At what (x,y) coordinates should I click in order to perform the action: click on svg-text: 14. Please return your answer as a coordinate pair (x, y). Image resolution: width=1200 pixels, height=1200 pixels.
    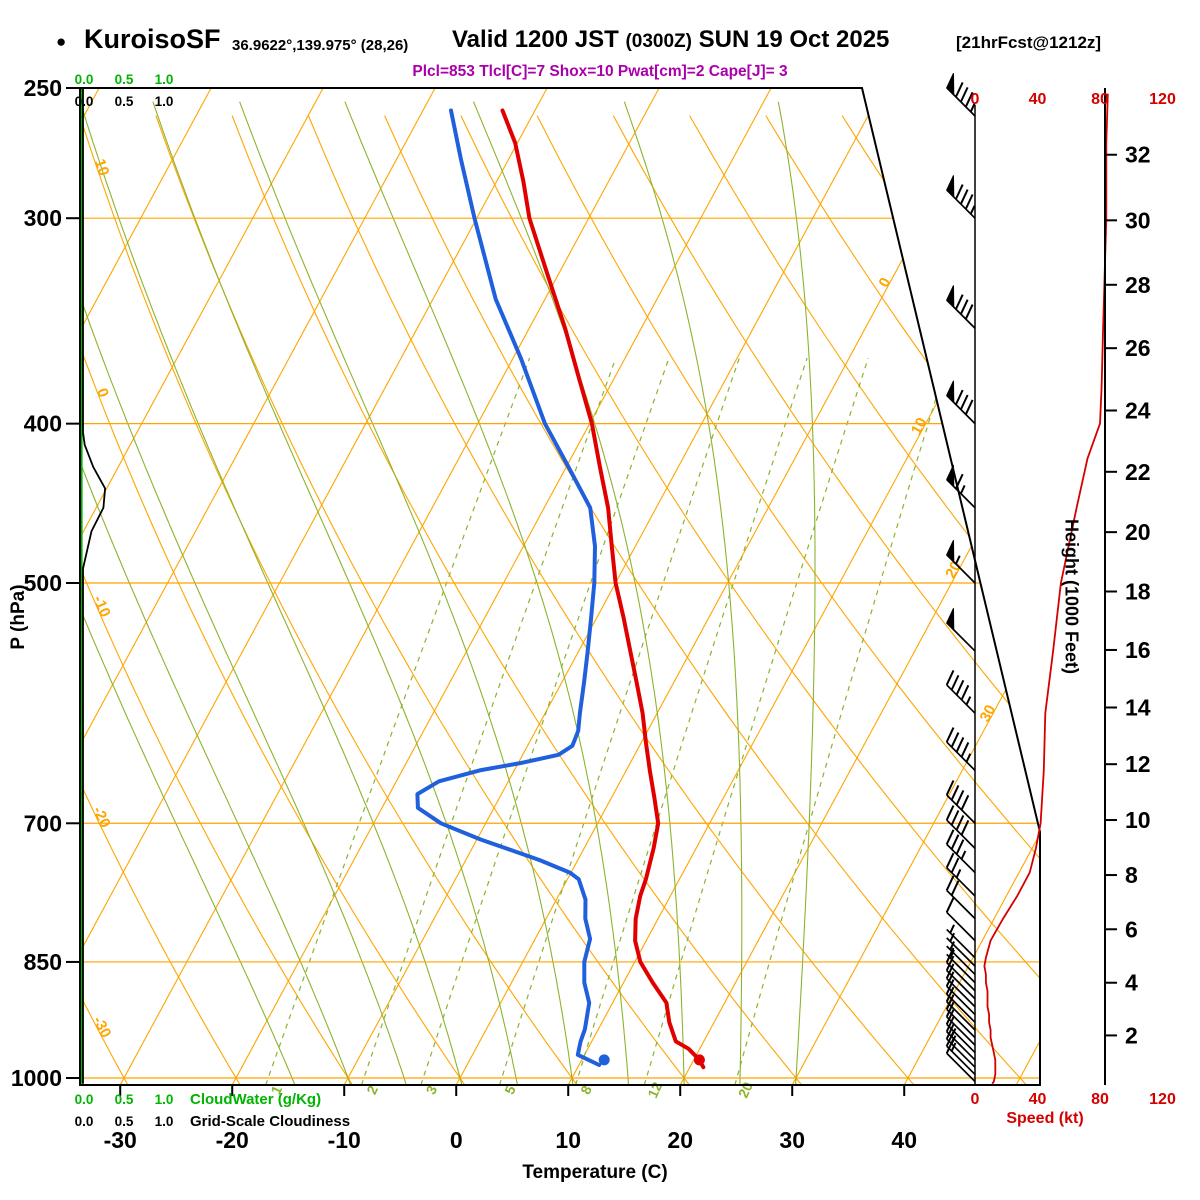
    Looking at the image, I should click on (1138, 708).